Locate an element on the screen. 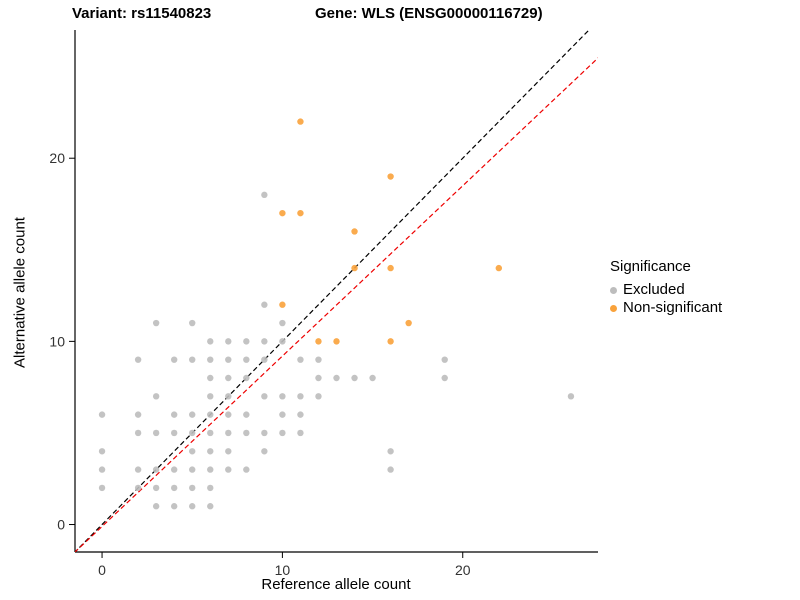  y-axis-label: Alternative allele count is located at coordinates (20, 292).